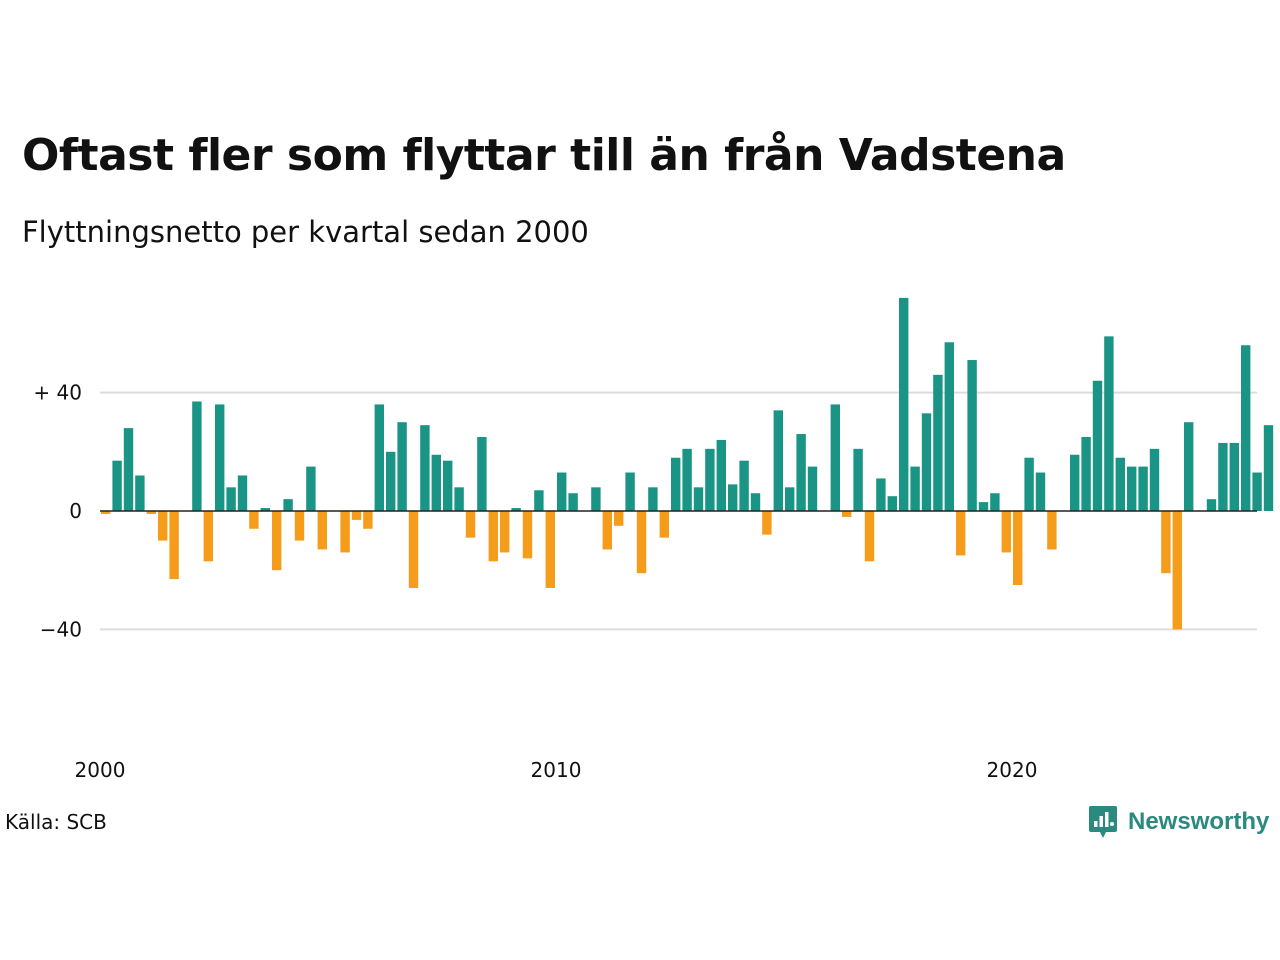  Describe the element at coordinates (57, 393) in the screenshot. I see `y-tick-label: + 40` at that location.